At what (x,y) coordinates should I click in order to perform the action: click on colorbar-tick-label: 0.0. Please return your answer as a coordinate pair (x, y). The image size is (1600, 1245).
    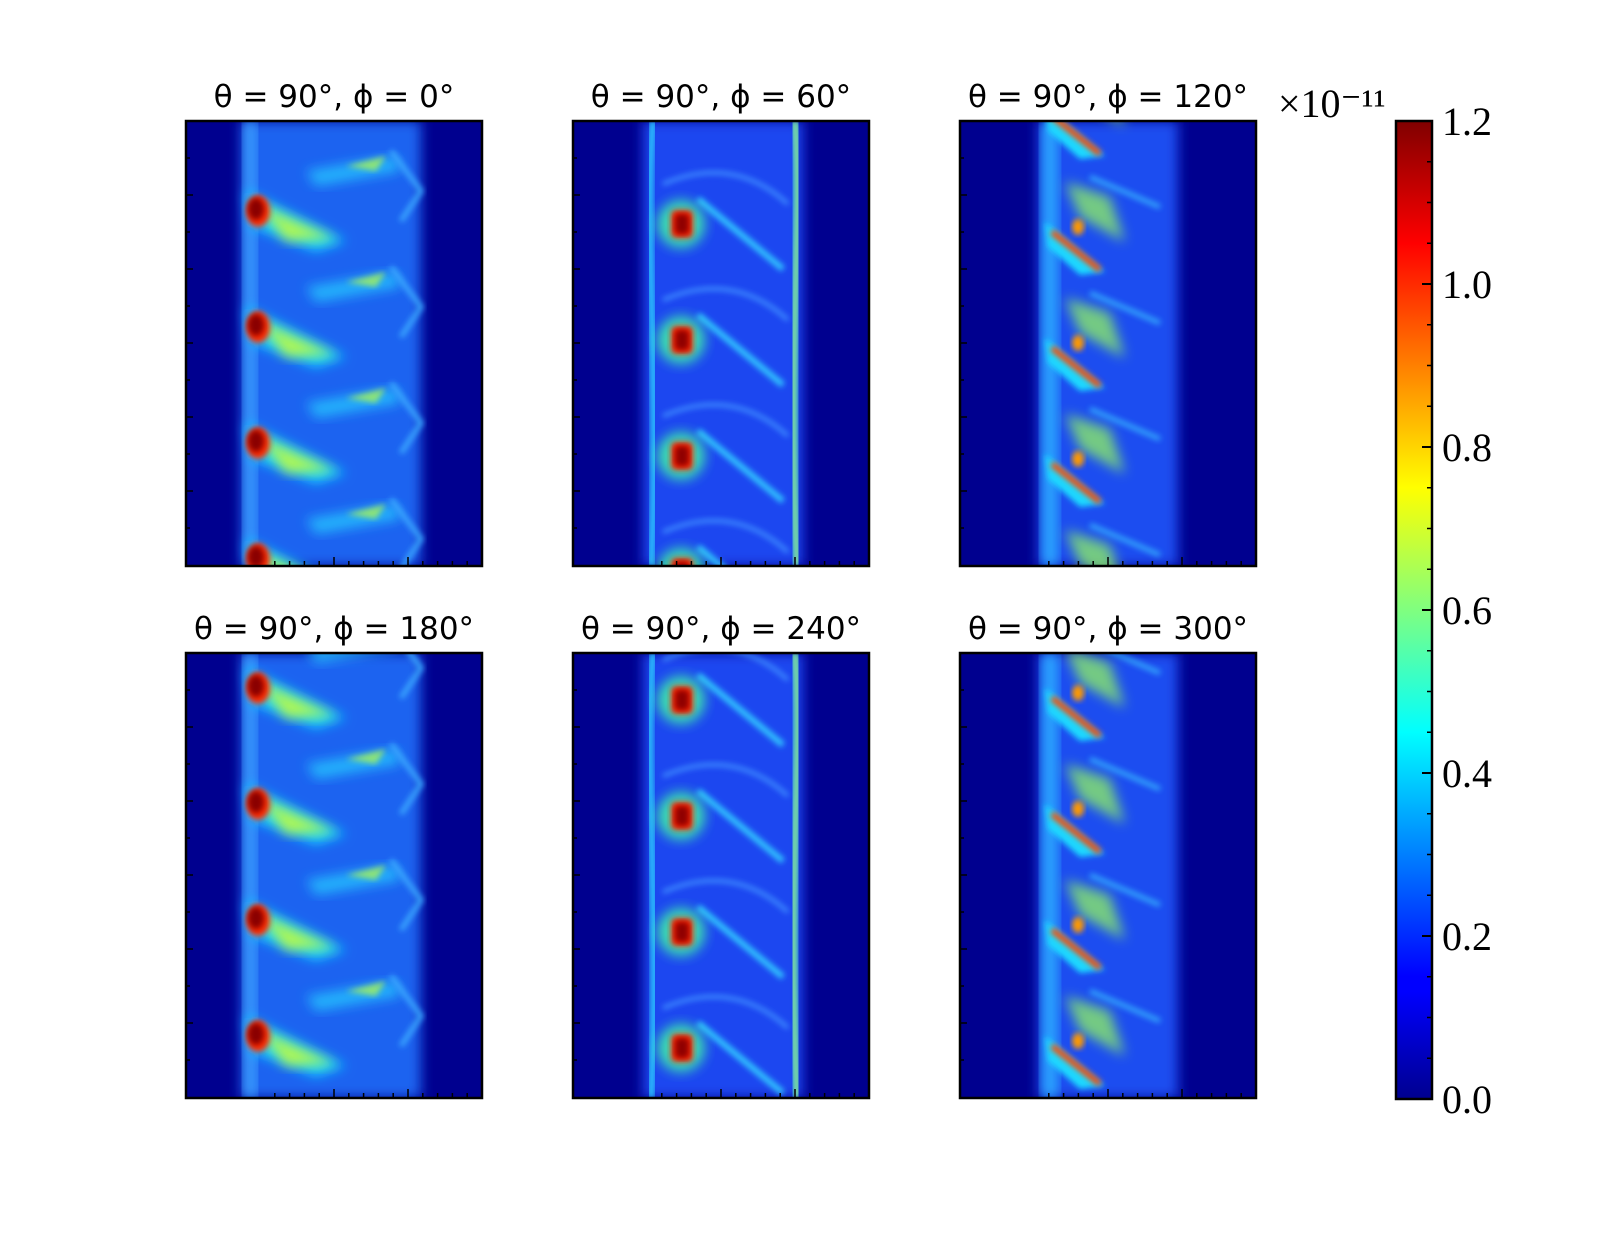
    Looking at the image, I should click on (1467, 1099).